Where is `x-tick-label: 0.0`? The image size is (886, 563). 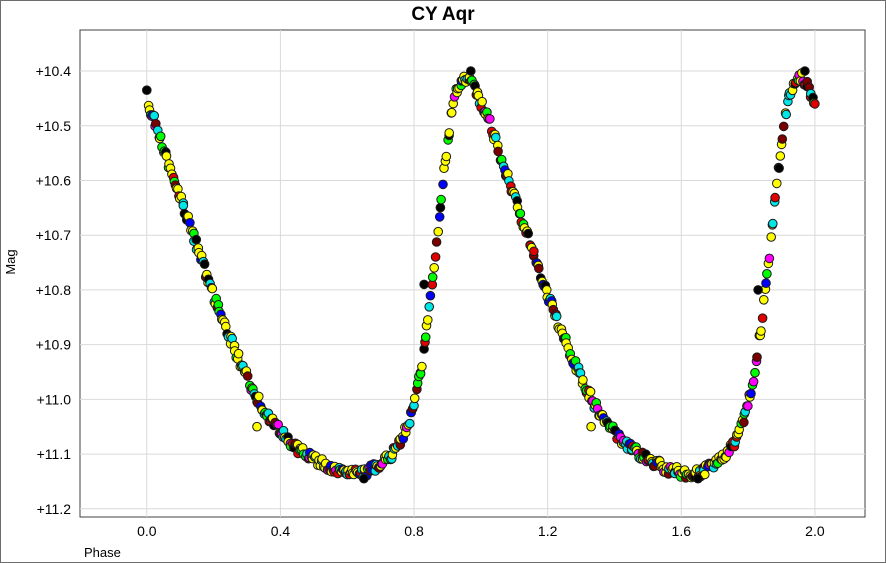
x-tick-label: 0.0 is located at coordinates (147, 531).